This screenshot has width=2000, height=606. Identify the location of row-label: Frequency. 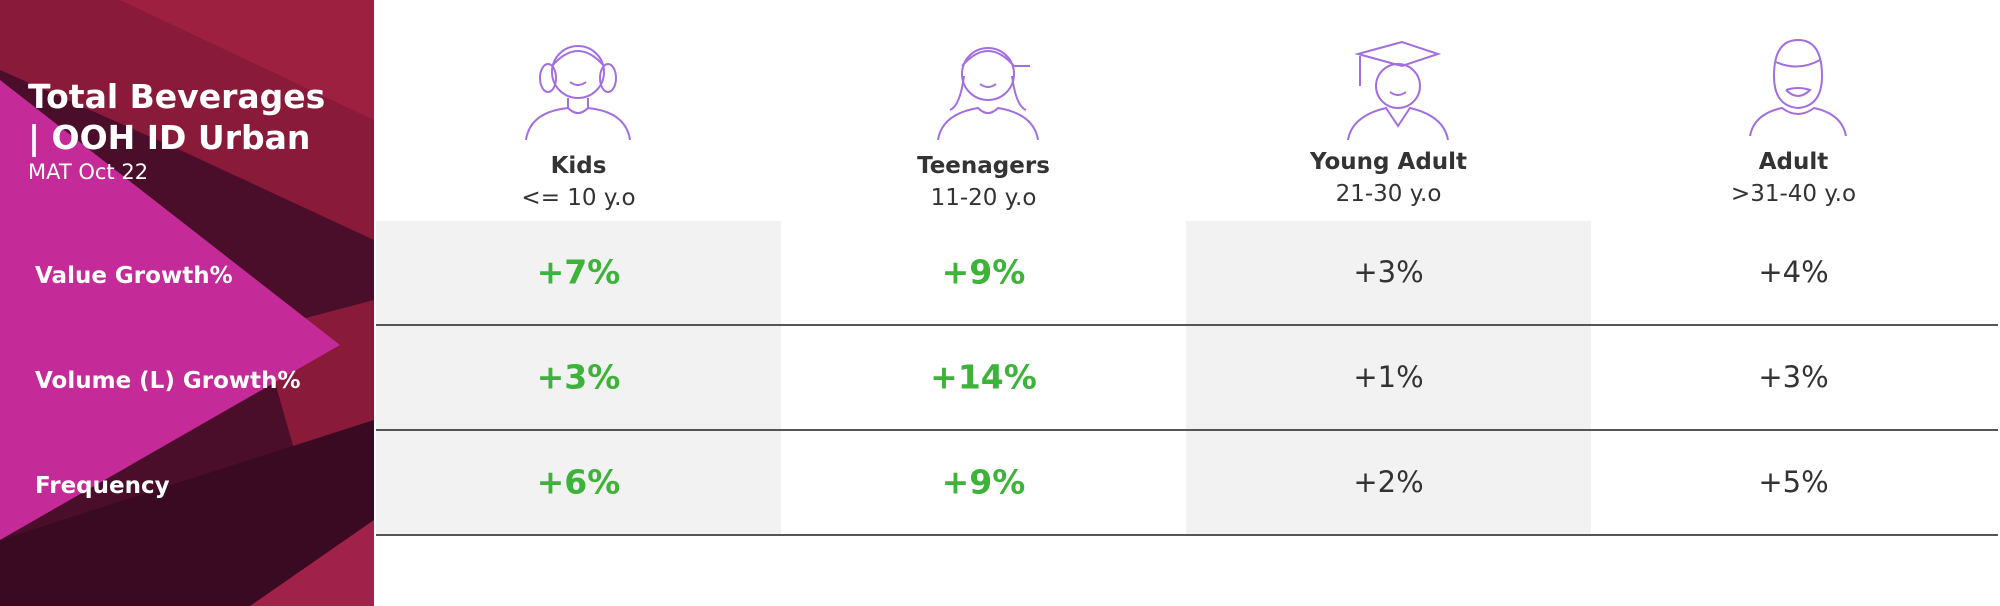
(102, 486).